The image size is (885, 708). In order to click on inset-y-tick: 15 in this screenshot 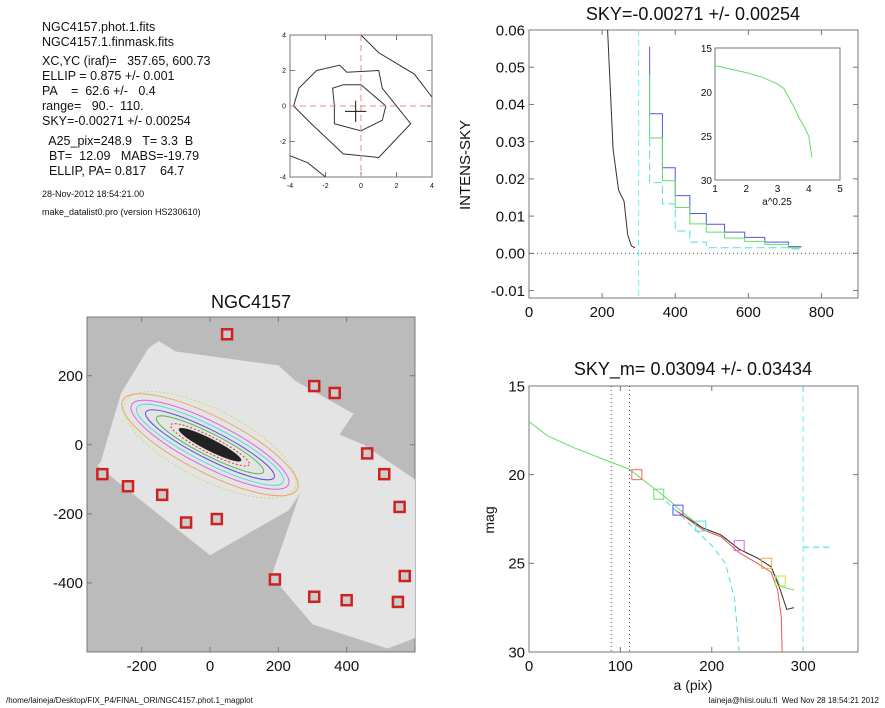, I will do `click(707, 49)`.